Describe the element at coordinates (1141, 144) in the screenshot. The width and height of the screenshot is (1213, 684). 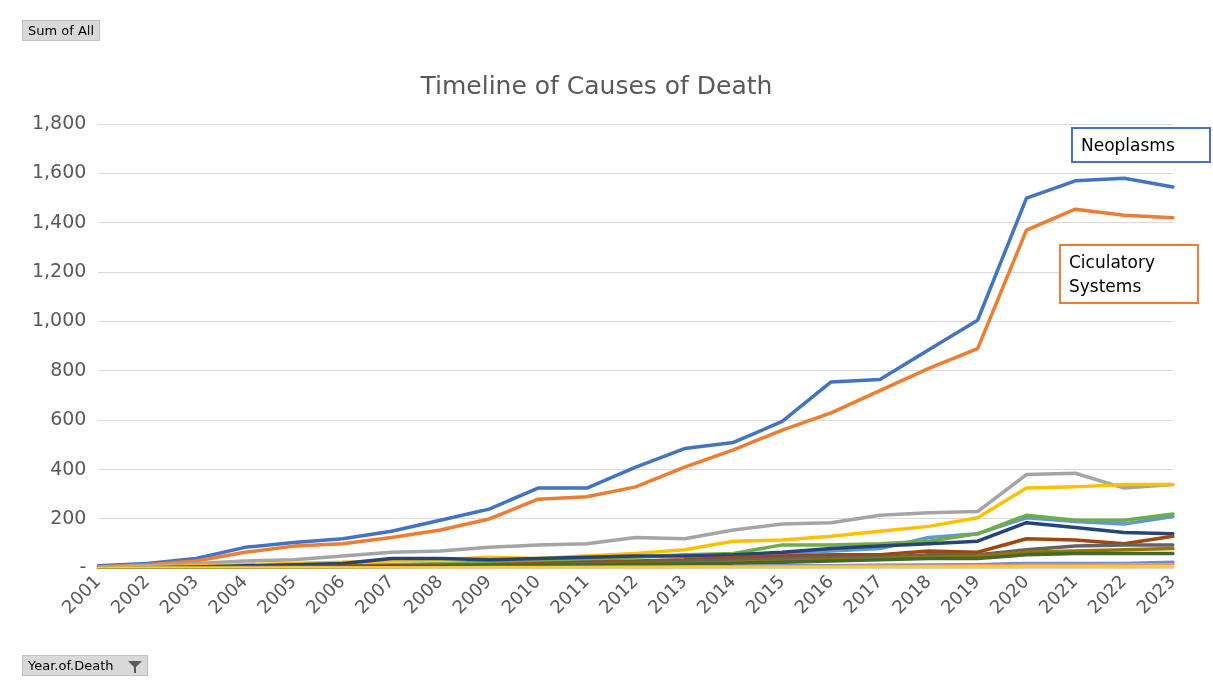
I see `series-label: Neoplasms` at that location.